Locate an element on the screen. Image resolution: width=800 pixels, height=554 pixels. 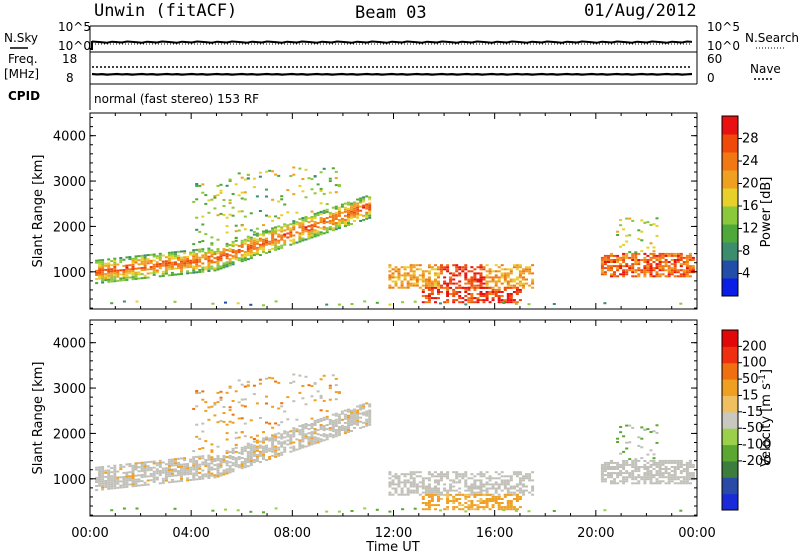
nave-tick-top: 60 is located at coordinates (714, 59).